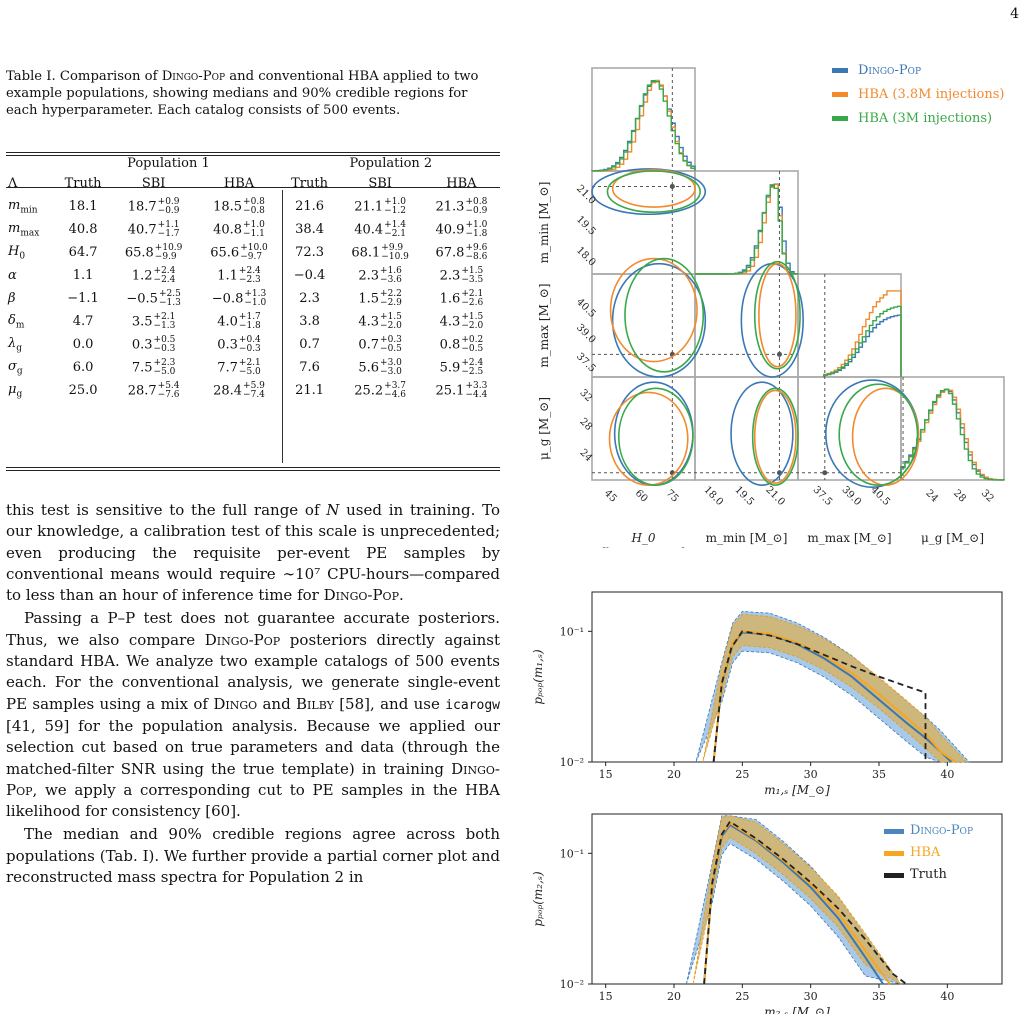 This screenshot has width=1029, height=1014. Describe the element at coordinates (83, 275) in the screenshot. I see `truth-cell: 1.1` at that location.